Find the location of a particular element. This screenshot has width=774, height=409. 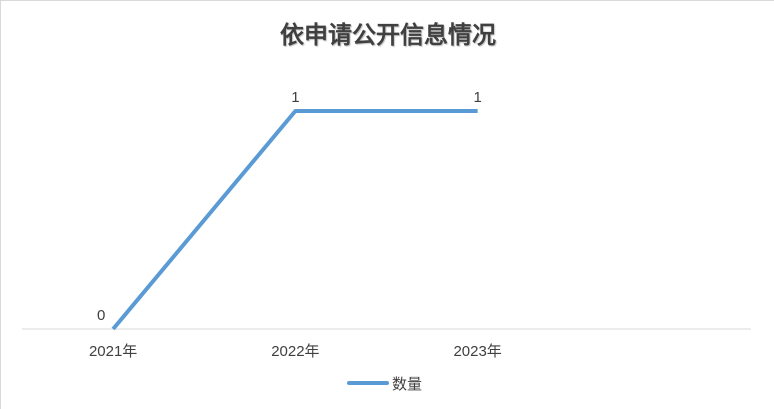

data-label: 0 is located at coordinates (101, 315).